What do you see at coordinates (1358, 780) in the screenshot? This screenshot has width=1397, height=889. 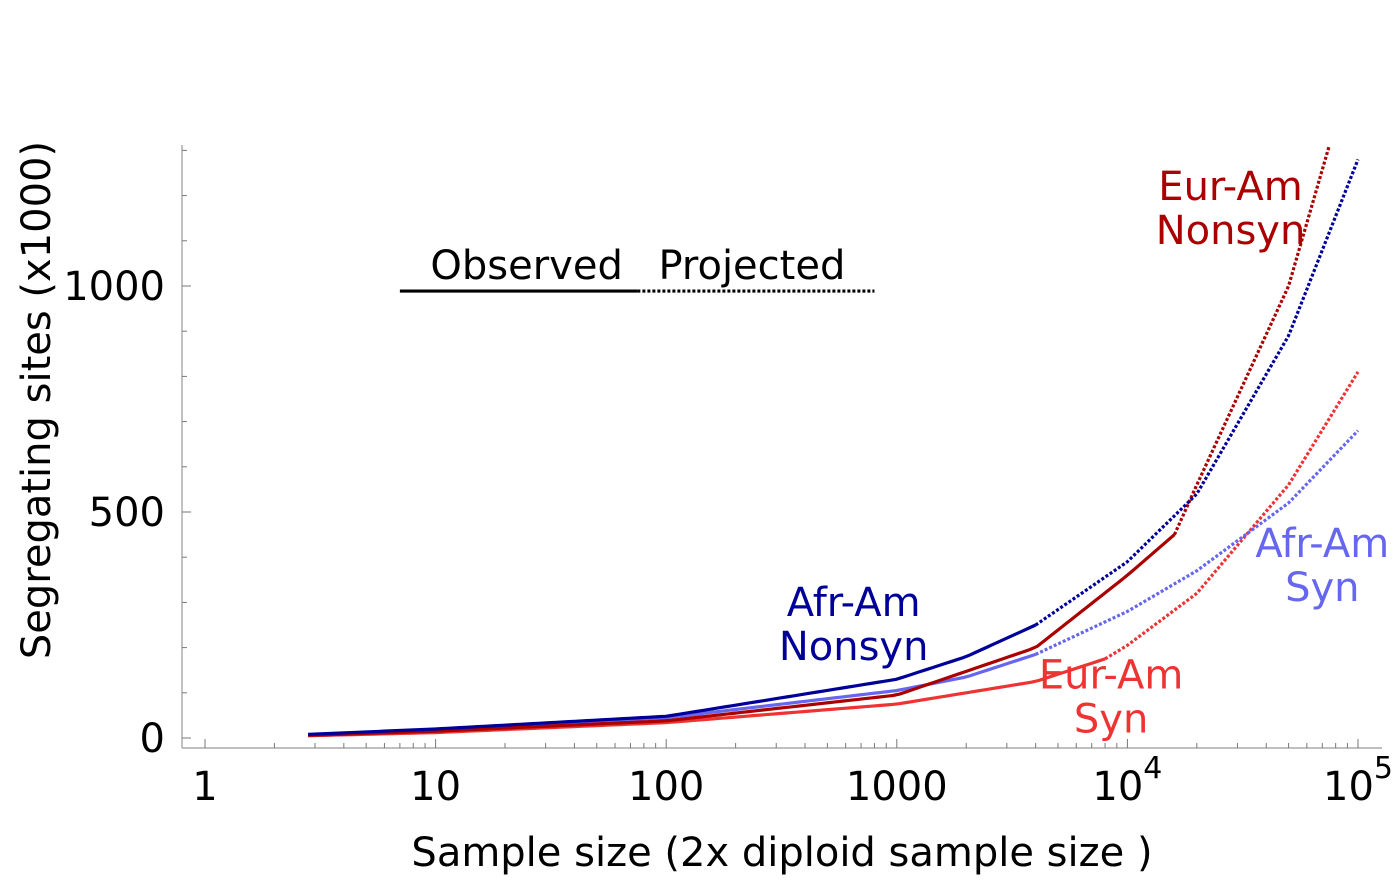 I see `x-tick-label: 10⁵` at bounding box center [1358, 780].